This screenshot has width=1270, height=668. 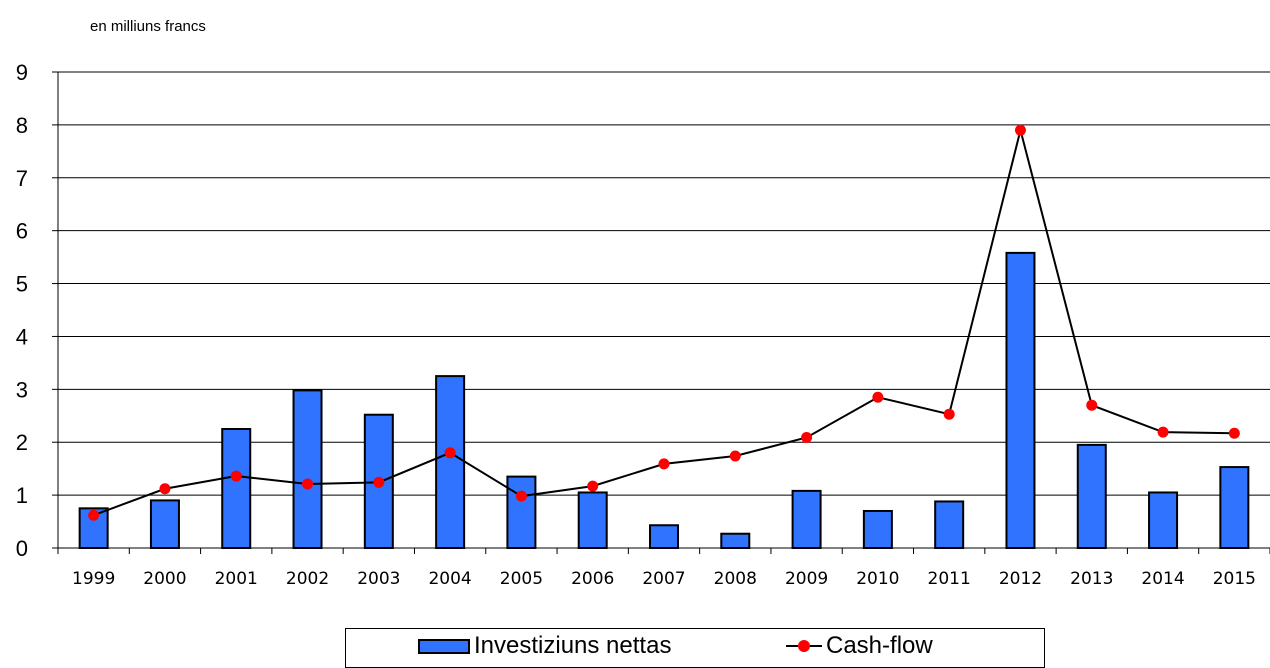 I want to click on x-tick-label: 2013, so click(x=1091, y=579).